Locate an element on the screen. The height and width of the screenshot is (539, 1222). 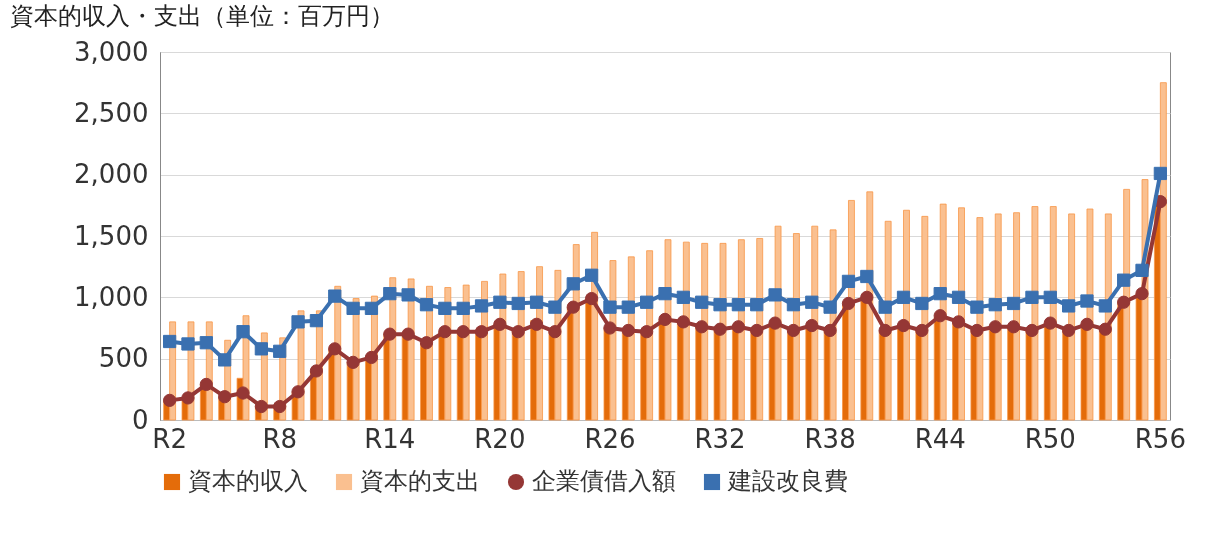
y-tick-label: 2,500 is located at coordinates (111, 112).